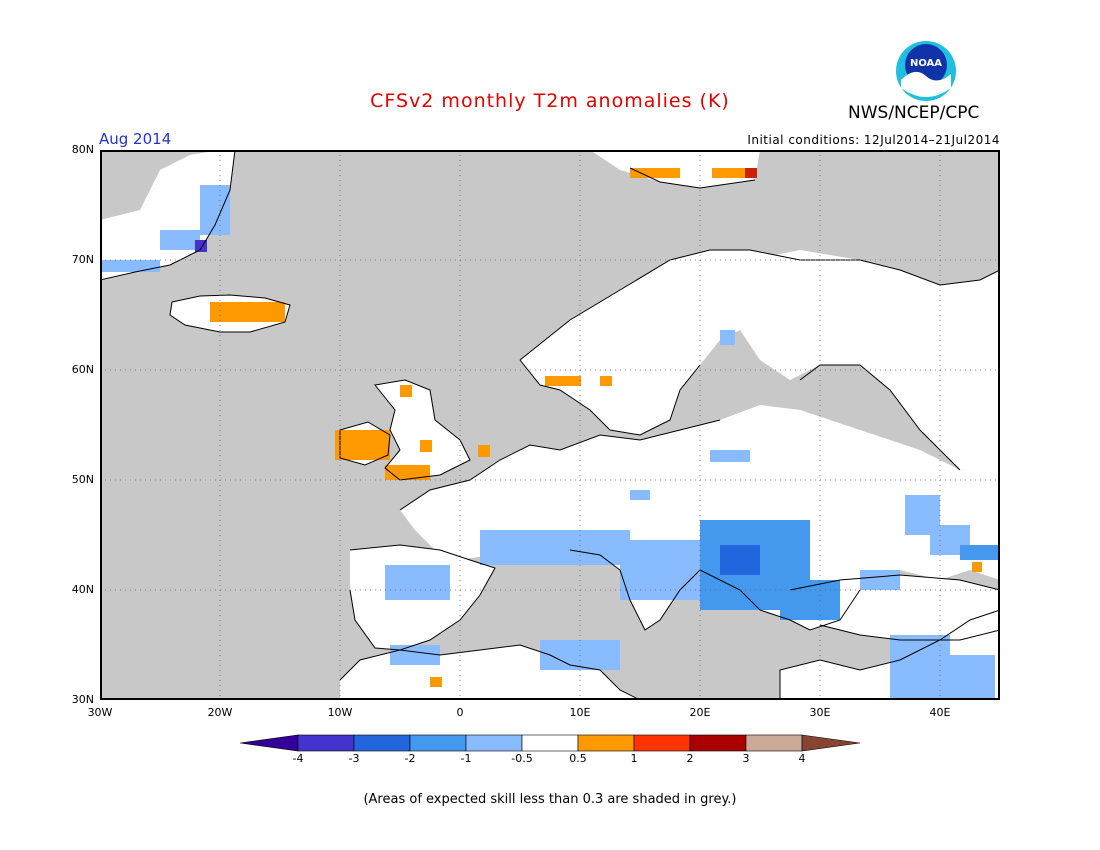  I want to click on lon-label-30e: 30E, so click(820, 712).